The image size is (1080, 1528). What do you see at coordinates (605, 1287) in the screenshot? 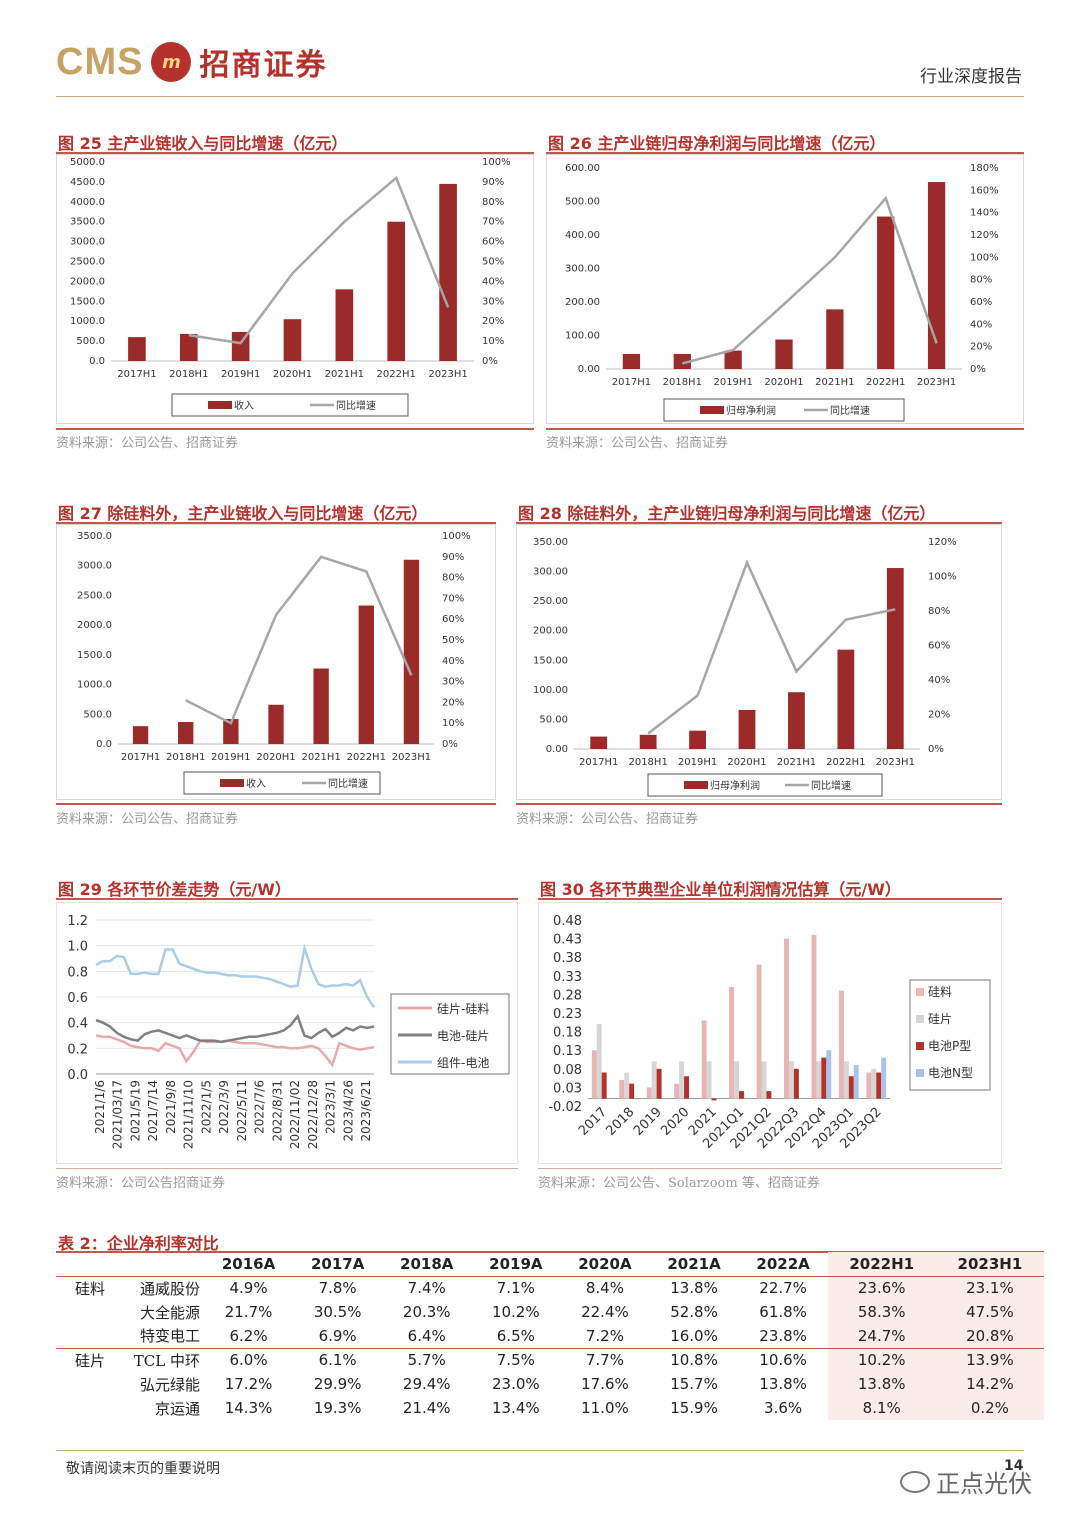
I see `table-cell: 8.4%` at bounding box center [605, 1287].